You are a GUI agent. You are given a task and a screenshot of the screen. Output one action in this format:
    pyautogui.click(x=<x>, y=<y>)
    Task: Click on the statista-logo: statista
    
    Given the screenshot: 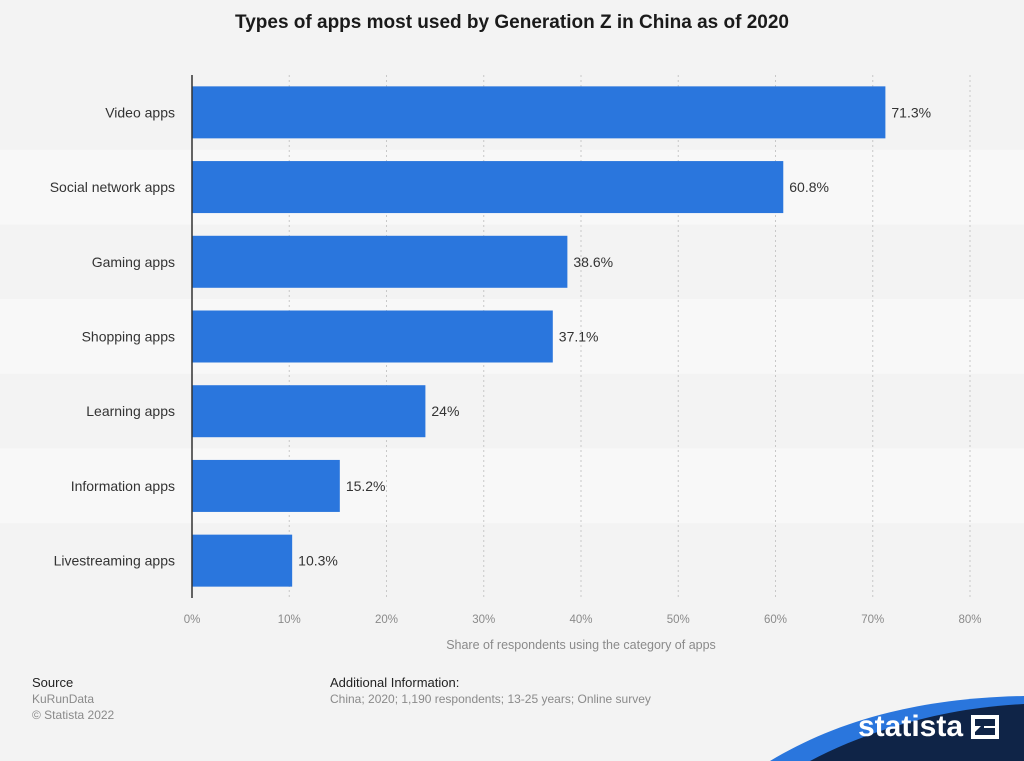 What is the action you would take?
    pyautogui.click(x=929, y=727)
    